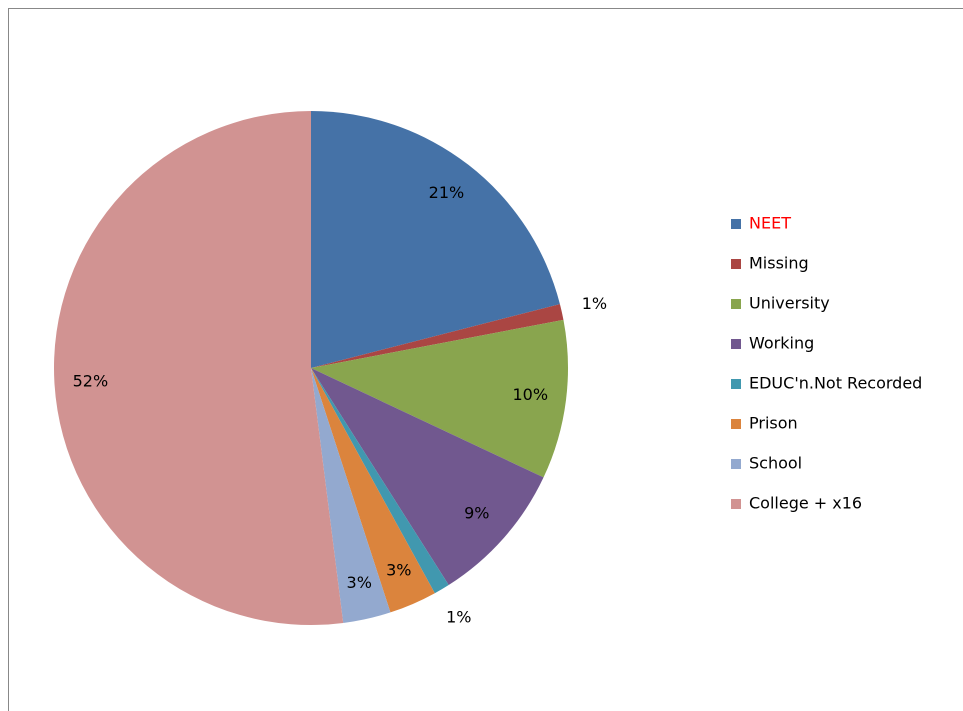 This screenshot has height=711, width=963. What do you see at coordinates (779, 263) in the screenshot?
I see `legend-label: Missing` at bounding box center [779, 263].